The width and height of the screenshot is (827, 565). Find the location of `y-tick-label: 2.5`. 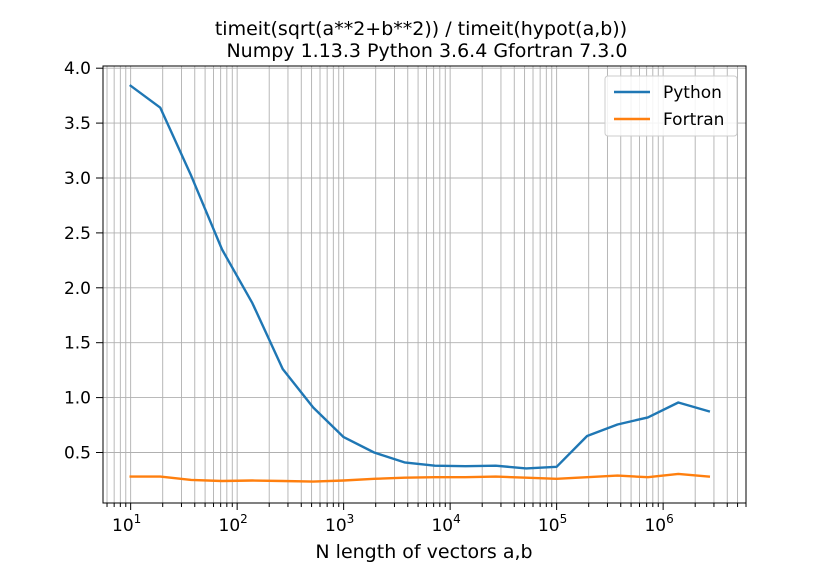

y-tick-label: 2.5 is located at coordinates (77, 234).